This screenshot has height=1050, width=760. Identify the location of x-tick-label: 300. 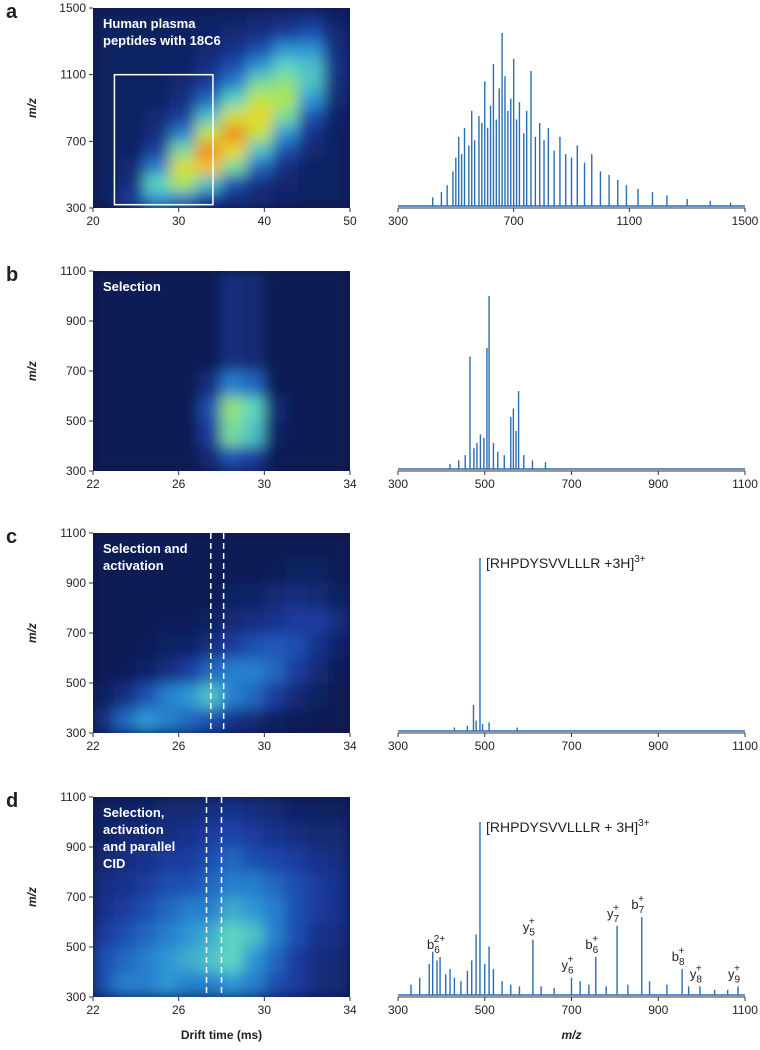
(398, 1010).